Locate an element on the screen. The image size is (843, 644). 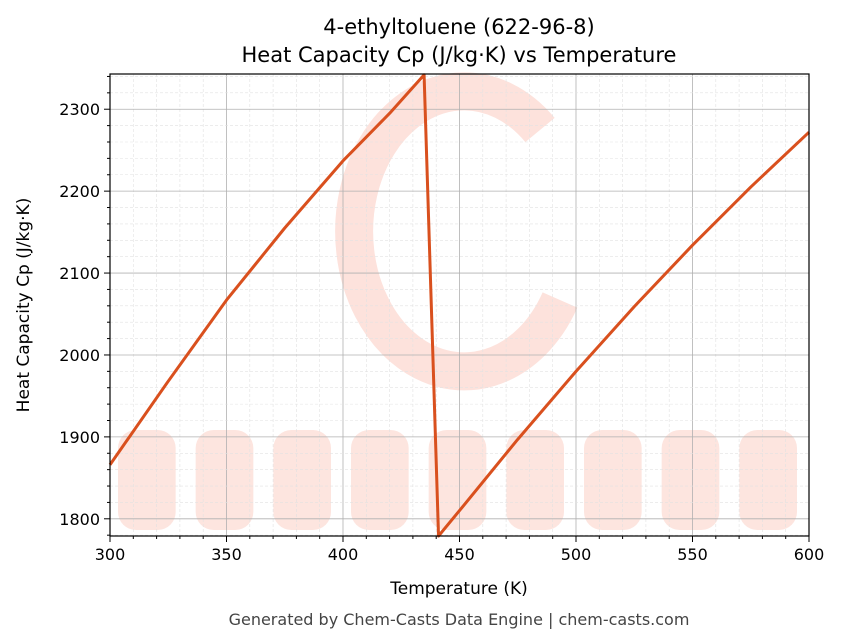
y-tick-label: 1900 is located at coordinates (79, 437).